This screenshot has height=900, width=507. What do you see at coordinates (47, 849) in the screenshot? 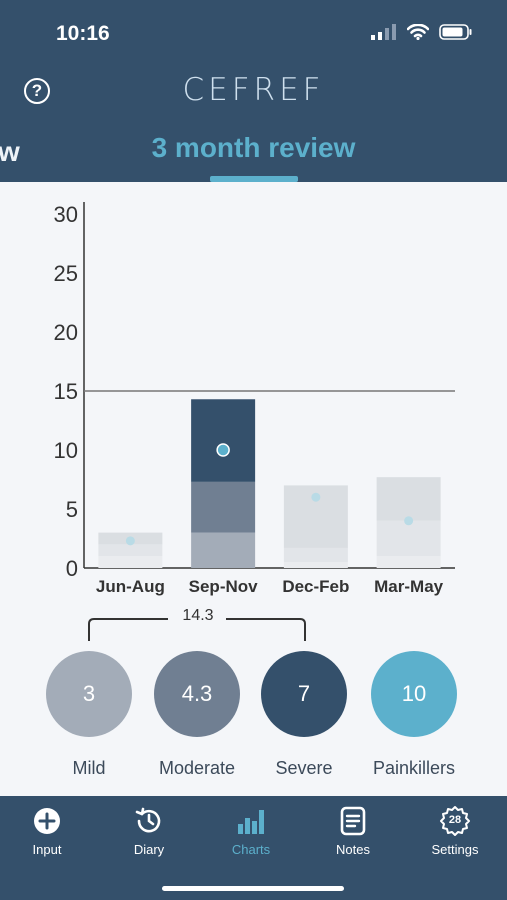
I see `tab-input-label: Input` at bounding box center [47, 849].